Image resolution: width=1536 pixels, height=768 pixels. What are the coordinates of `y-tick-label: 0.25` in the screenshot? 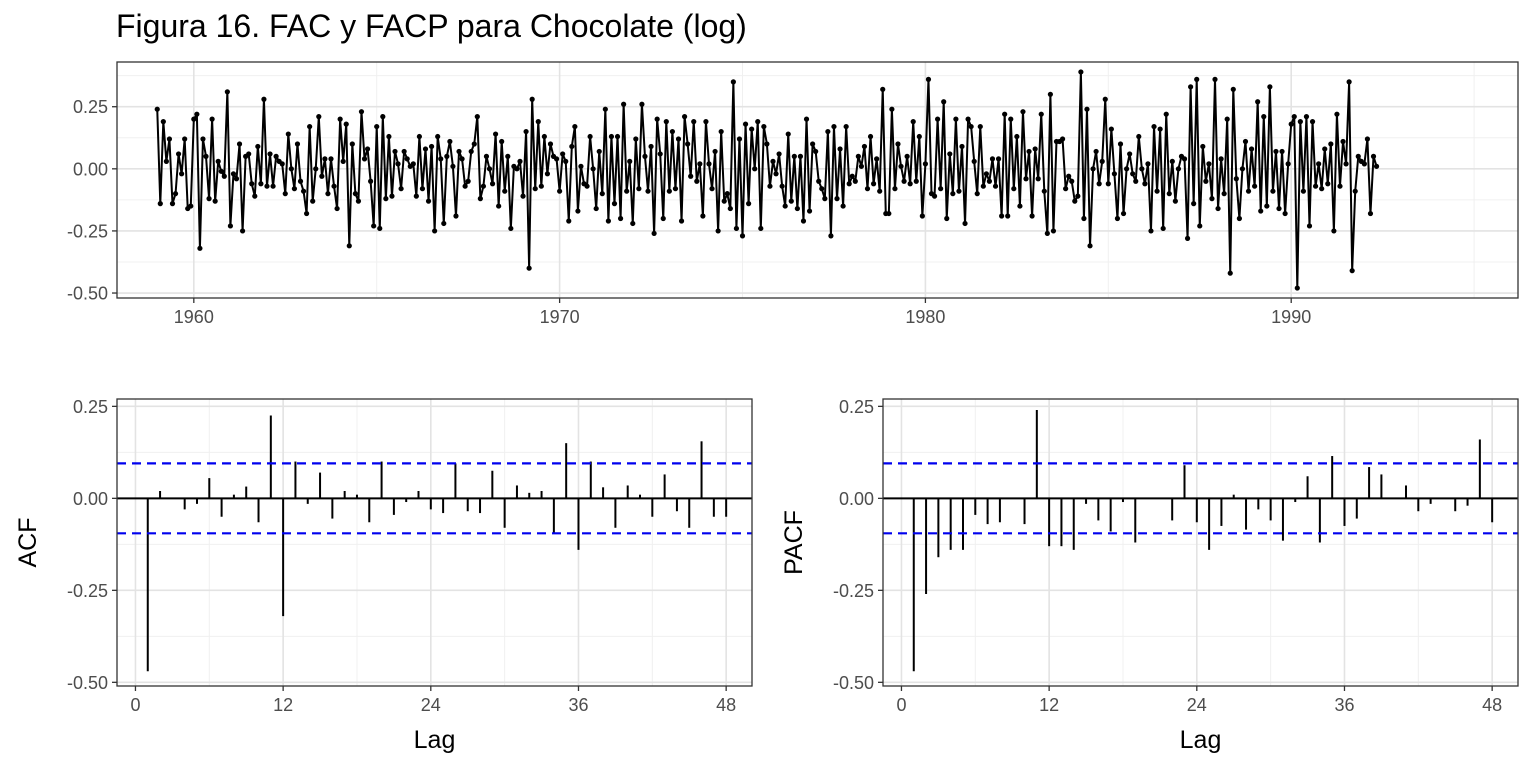 It's located at (90, 107).